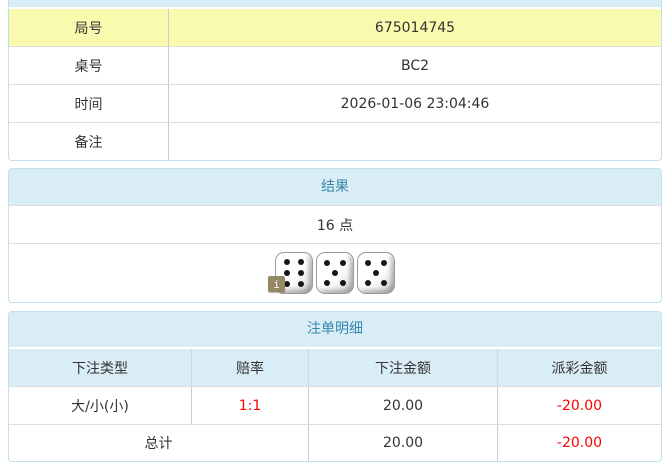  Describe the element at coordinates (335, 330) in the screenshot. I see `bet-details-title: 注单明细` at that location.